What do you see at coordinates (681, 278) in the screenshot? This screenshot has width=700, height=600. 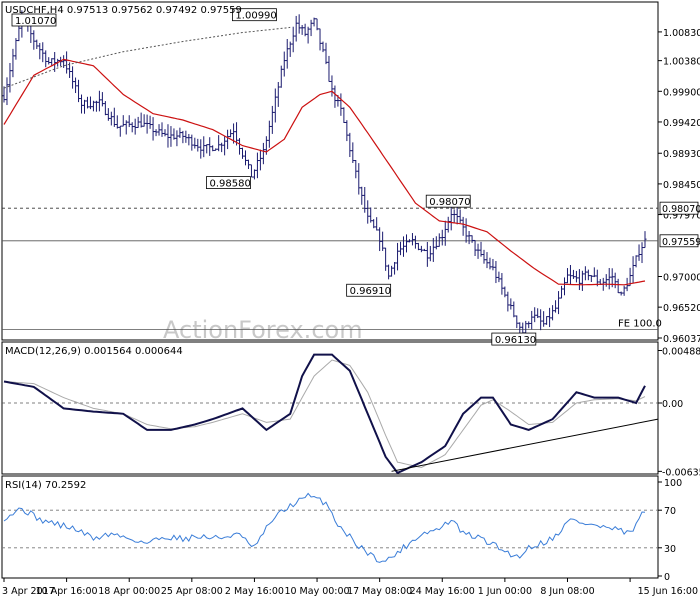 I see `price-tick-7: 0.97000` at bounding box center [681, 278].